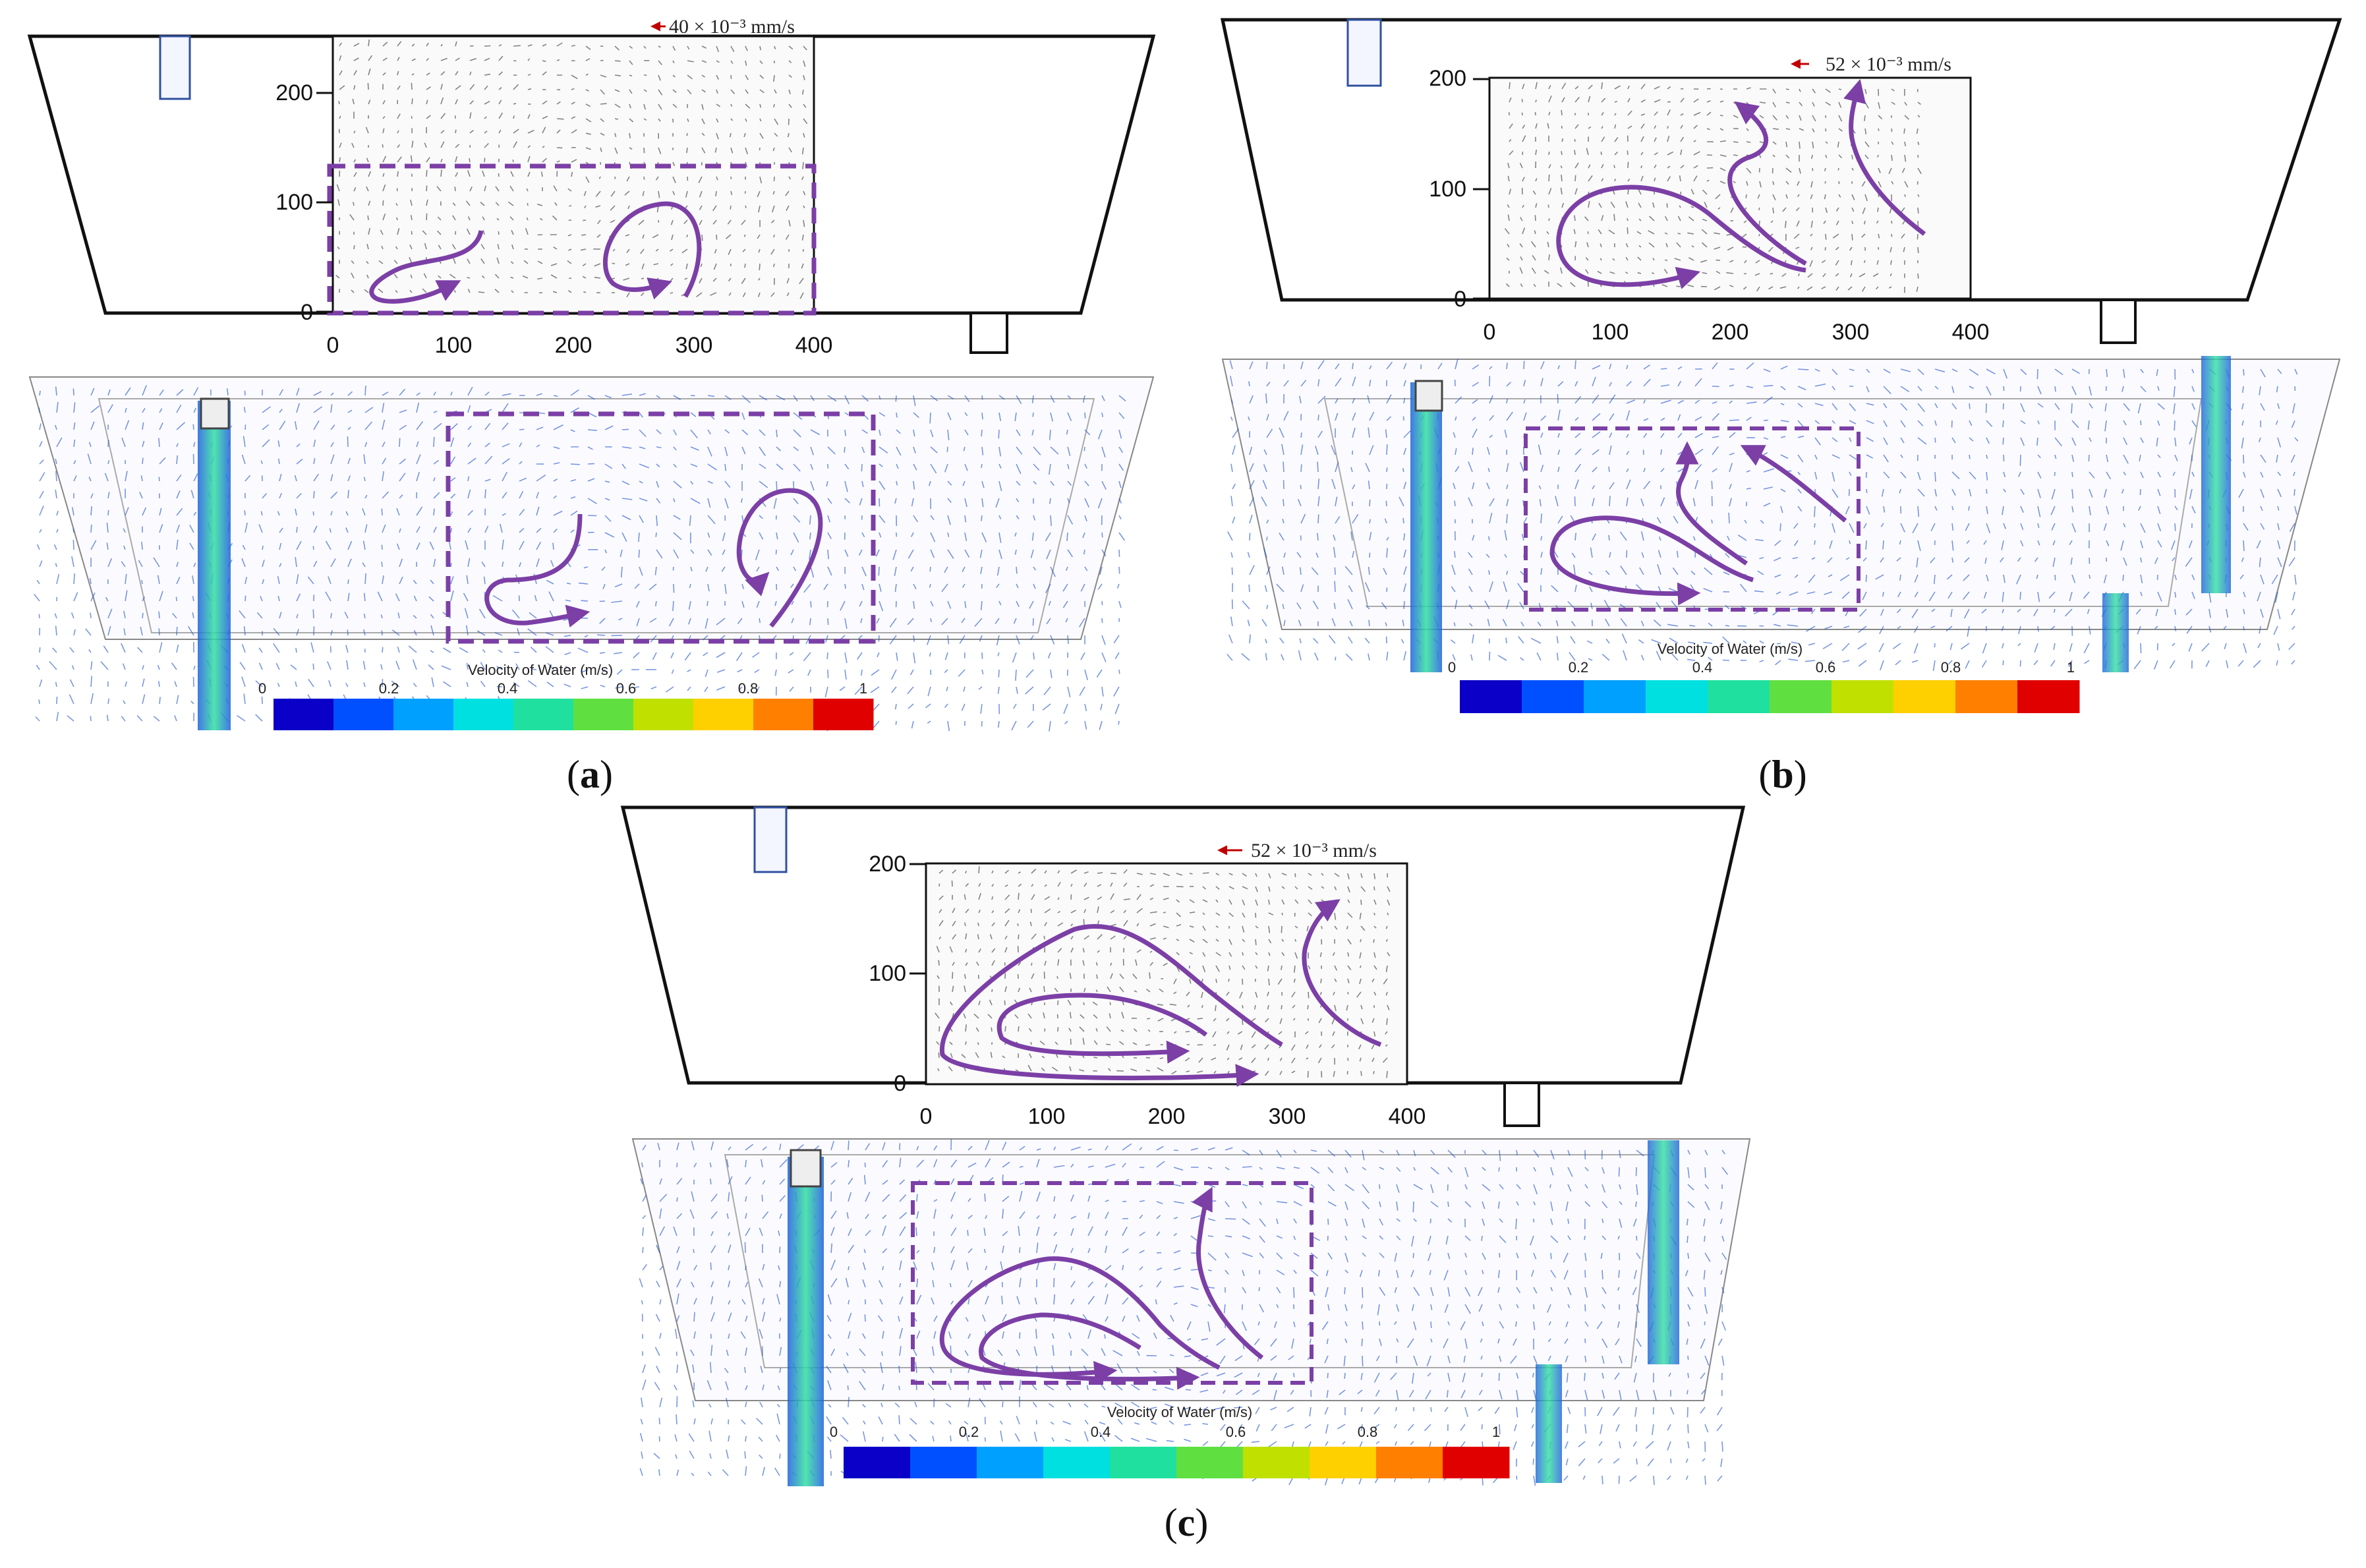 This screenshot has height=1568, width=2366. I want to click on scale-reference: 52 × 10⁻³ mm/s, so click(1871, 64).